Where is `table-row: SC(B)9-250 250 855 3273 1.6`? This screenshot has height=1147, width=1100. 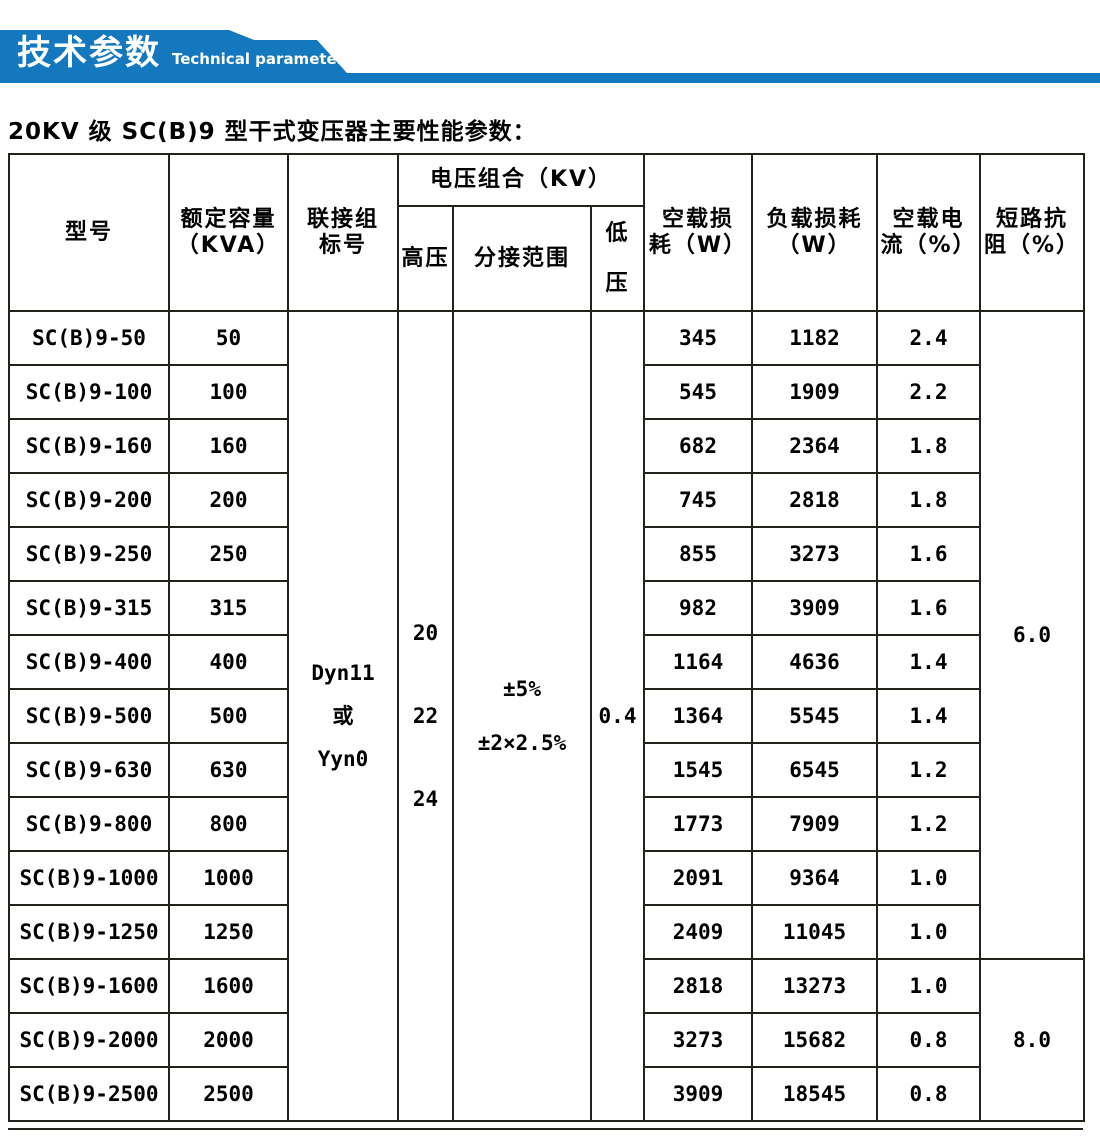
table-row: SC(B)9-250 250 855 3273 1.6 is located at coordinates (546, 554).